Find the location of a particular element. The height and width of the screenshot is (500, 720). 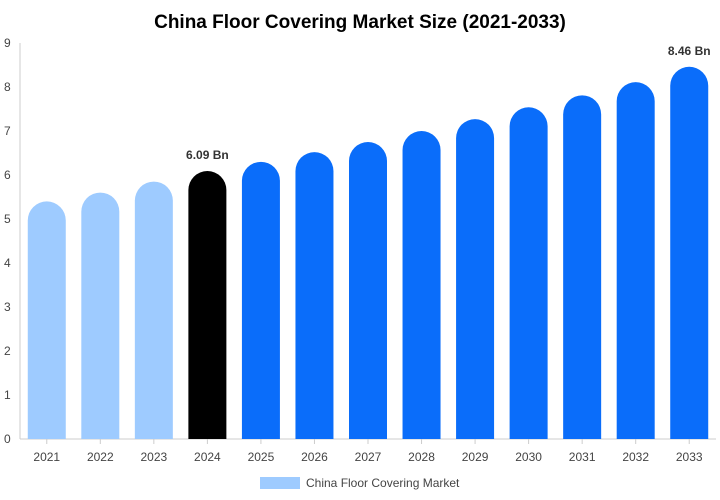

x-tick-label: 2033 is located at coordinates (689, 457).